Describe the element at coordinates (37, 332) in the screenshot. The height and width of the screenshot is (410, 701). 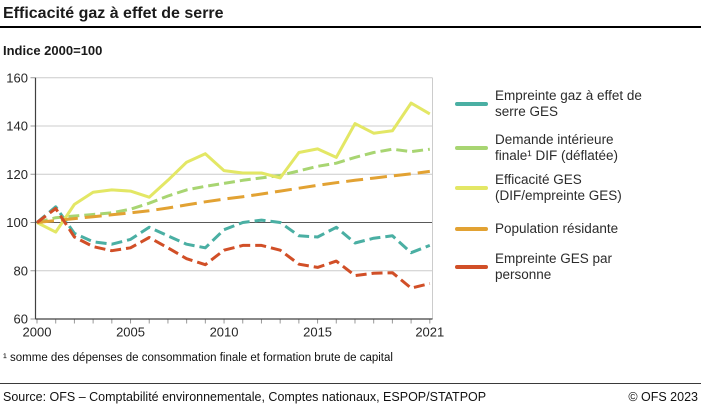
I see `x-tick-label: 2000` at that location.